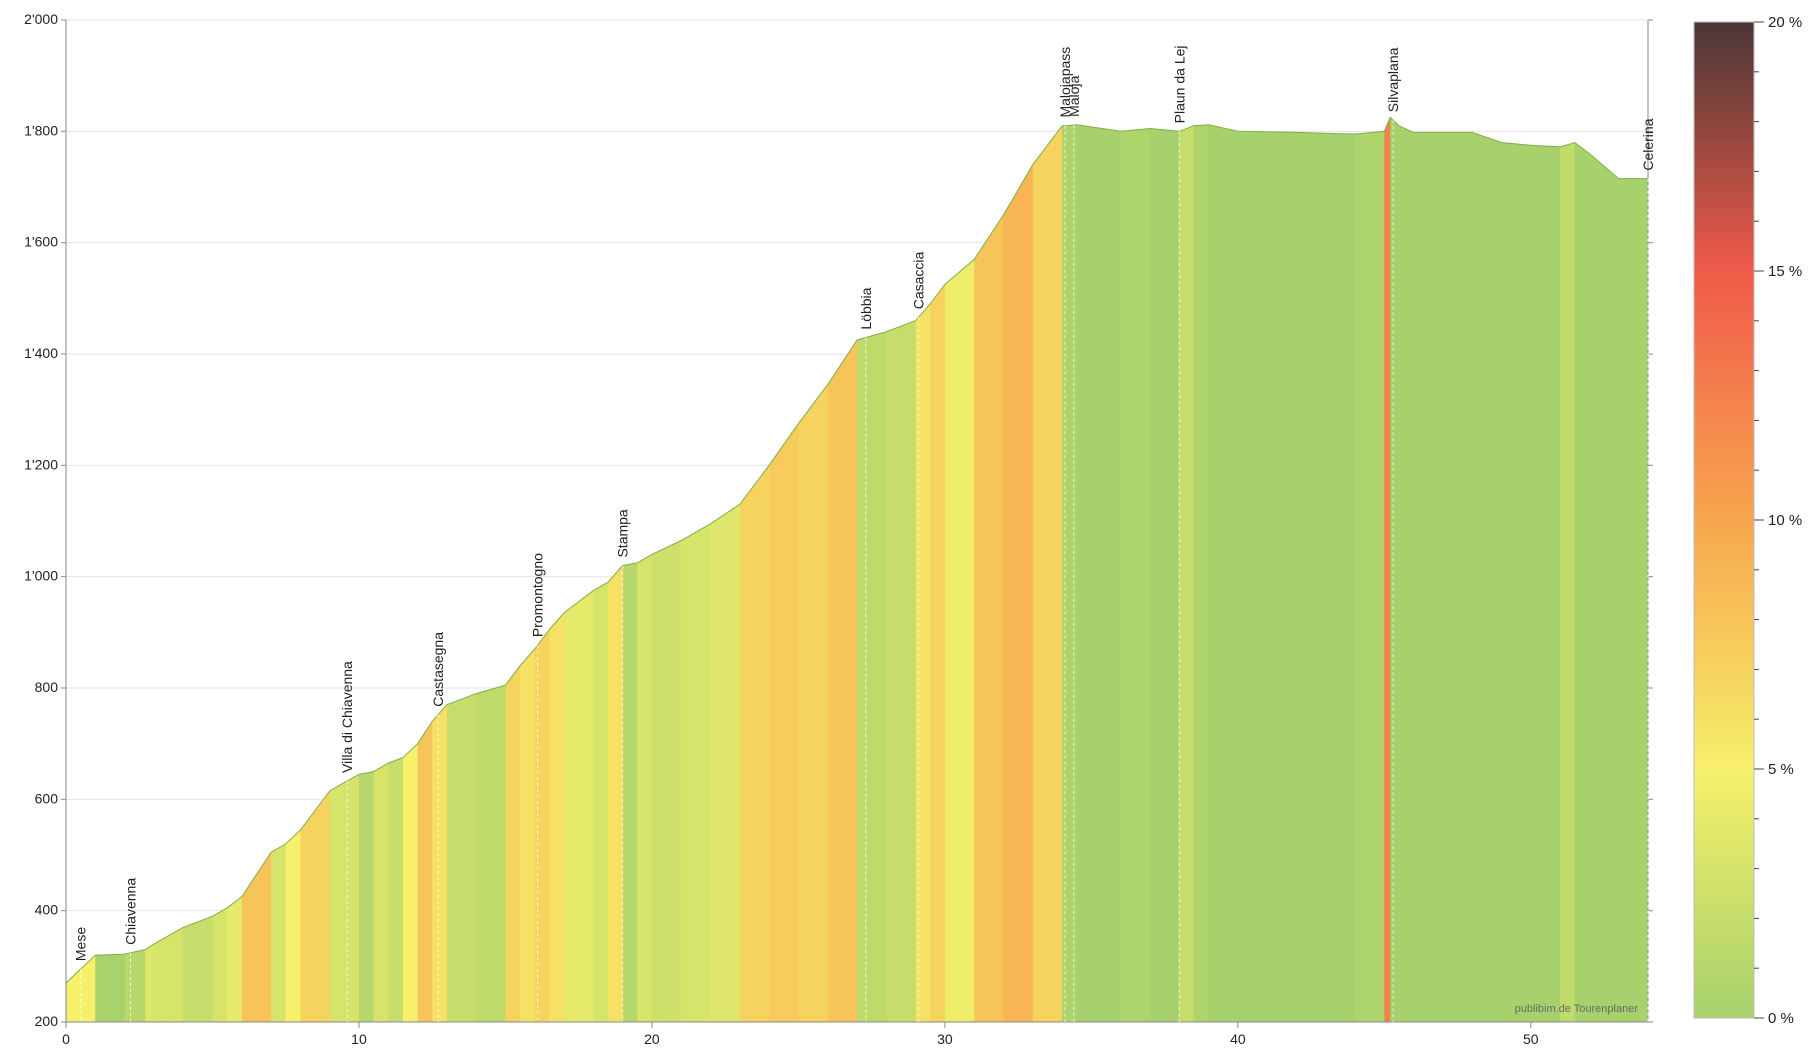 This screenshot has height=1062, width=1820. What do you see at coordinates (438, 669) in the screenshot?
I see `place-label: Castasegna` at bounding box center [438, 669].